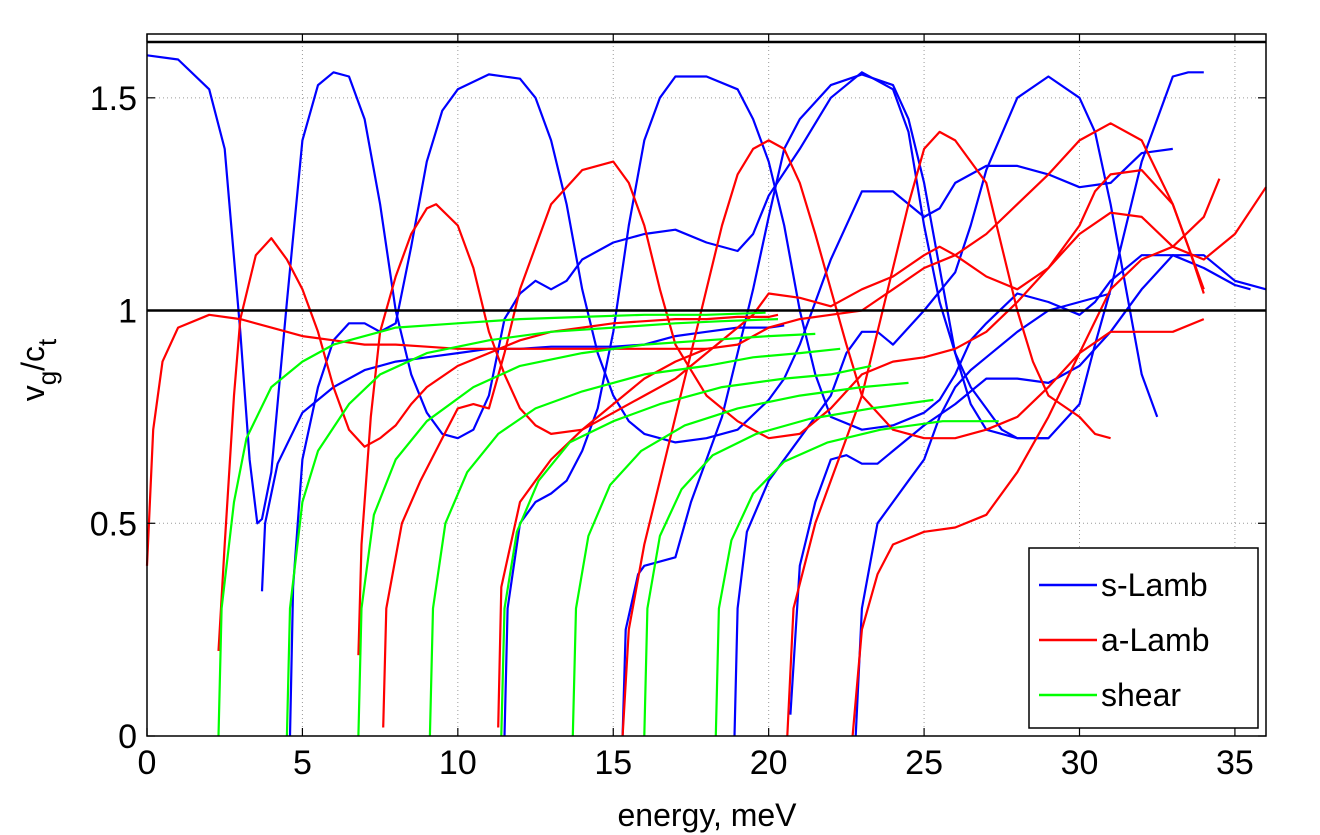 This screenshot has height=835, width=1320. What do you see at coordinates (426, 439) in the screenshot?
I see `a-Lamb-curve` at bounding box center [426, 439].